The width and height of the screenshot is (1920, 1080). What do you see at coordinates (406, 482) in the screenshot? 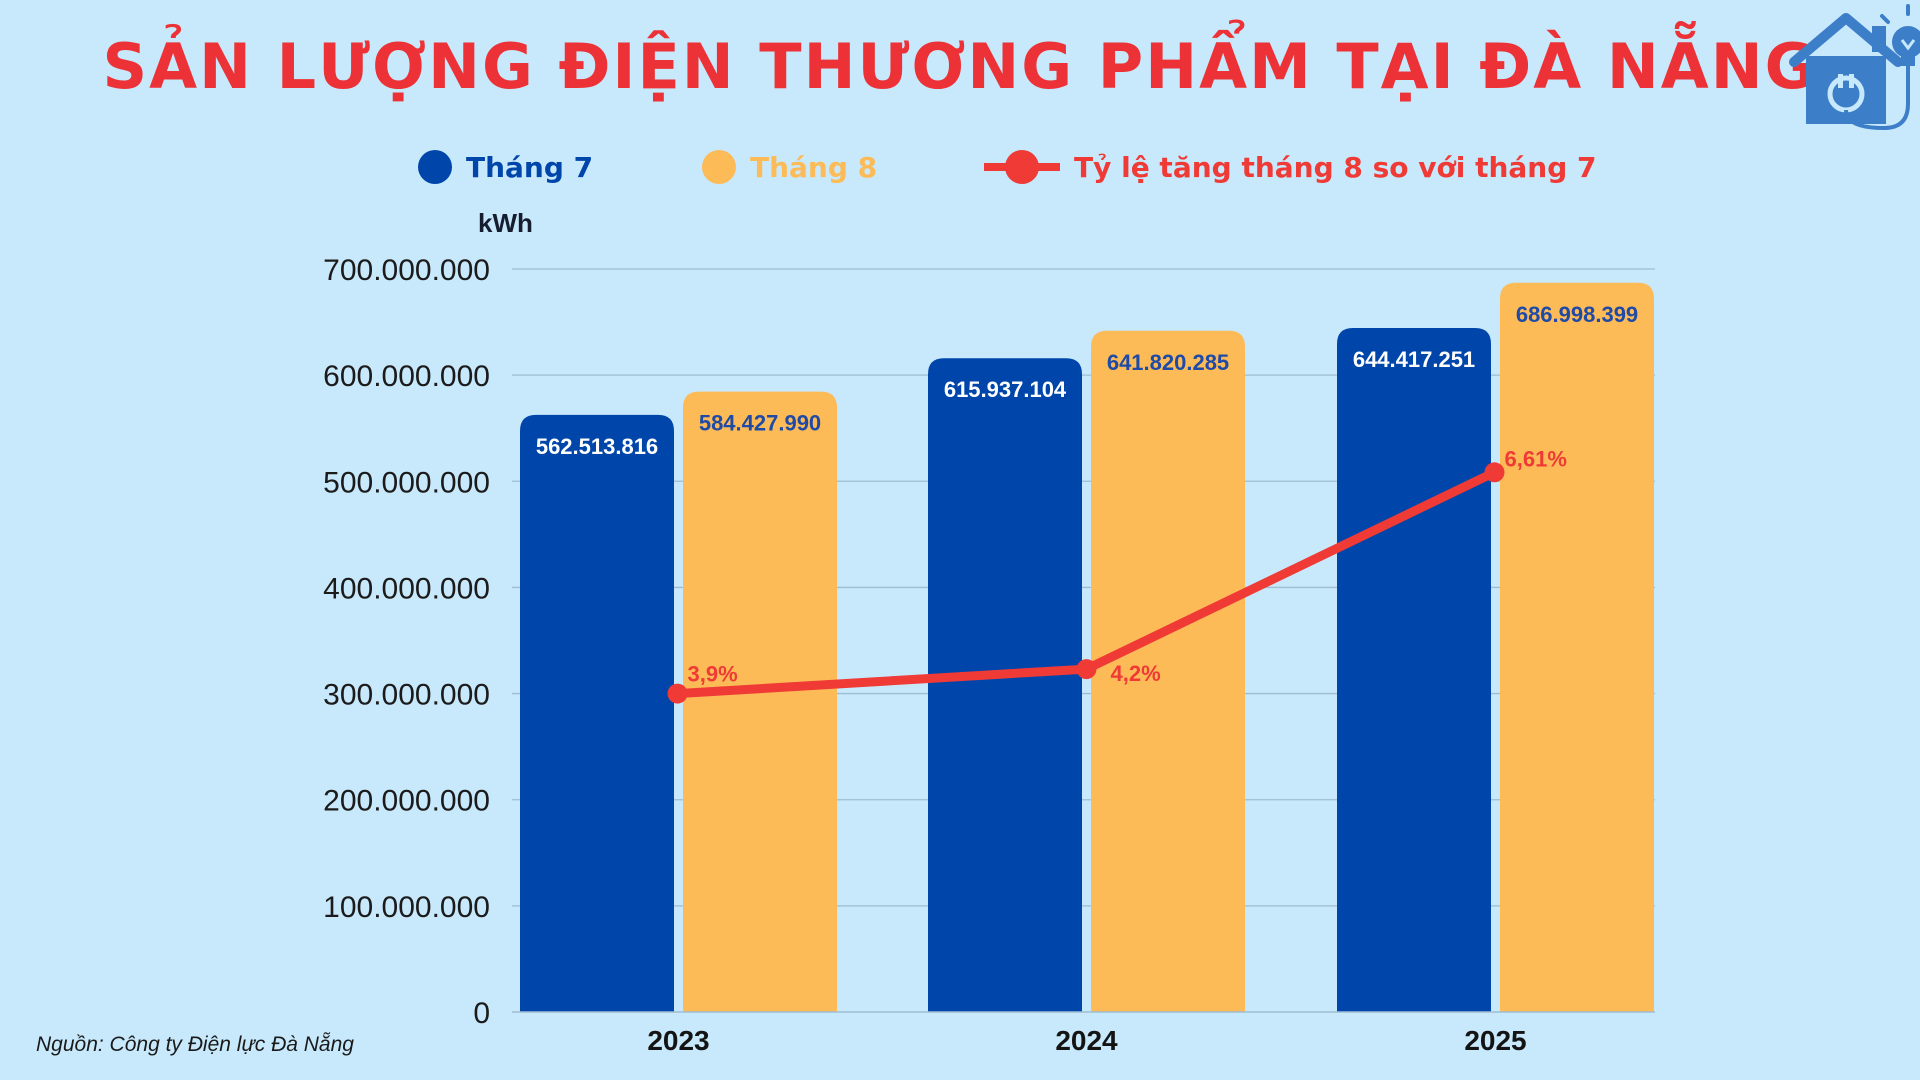
I see `y-tick-label: 500.000.000` at bounding box center [406, 482].